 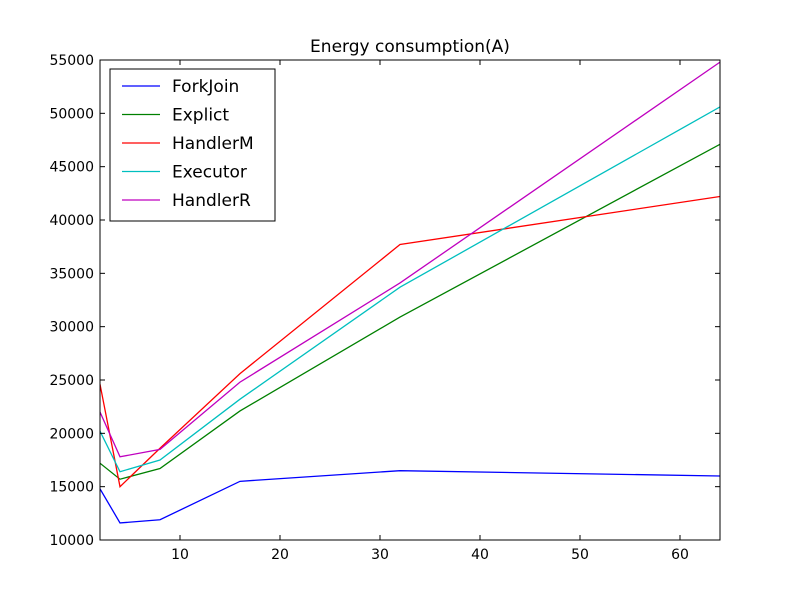 What do you see at coordinates (71, 541) in the screenshot?
I see `y-tick-label: 10000` at bounding box center [71, 541].